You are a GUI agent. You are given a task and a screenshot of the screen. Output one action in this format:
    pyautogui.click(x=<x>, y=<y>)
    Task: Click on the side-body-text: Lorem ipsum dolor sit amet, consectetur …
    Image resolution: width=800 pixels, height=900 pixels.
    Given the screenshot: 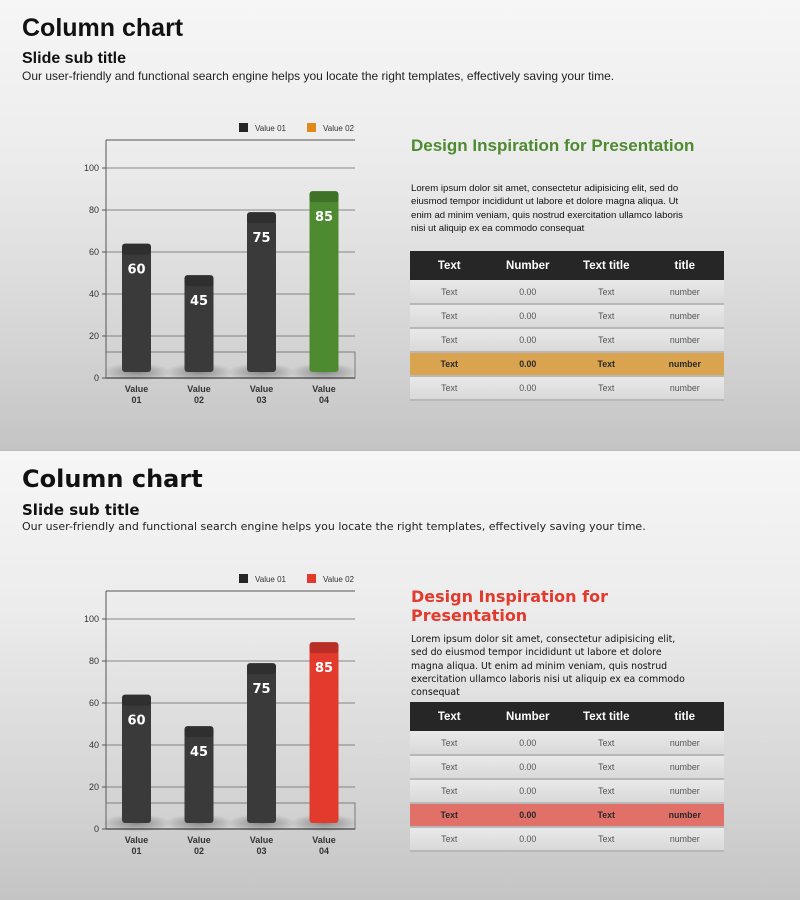 What is the action you would take?
    pyautogui.click(x=548, y=666)
    